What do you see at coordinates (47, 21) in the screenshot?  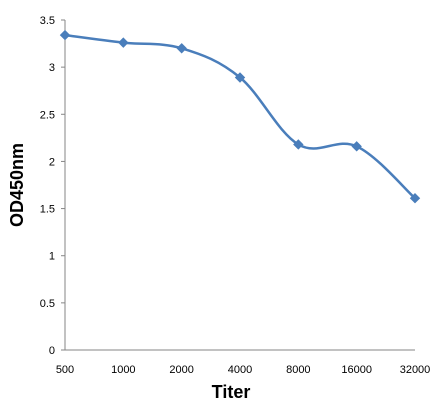 I see `y-tick-label: 3.5` at bounding box center [47, 21].